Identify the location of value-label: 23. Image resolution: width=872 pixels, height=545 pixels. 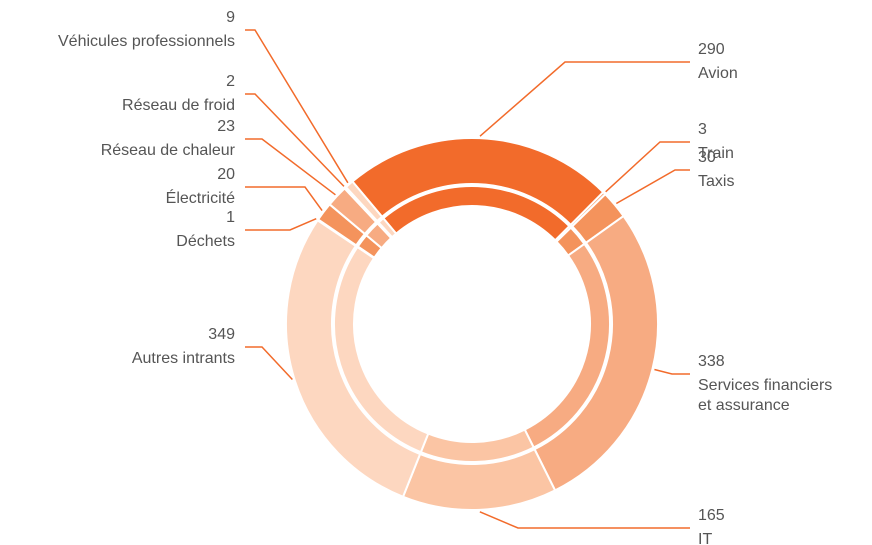
(226, 126).